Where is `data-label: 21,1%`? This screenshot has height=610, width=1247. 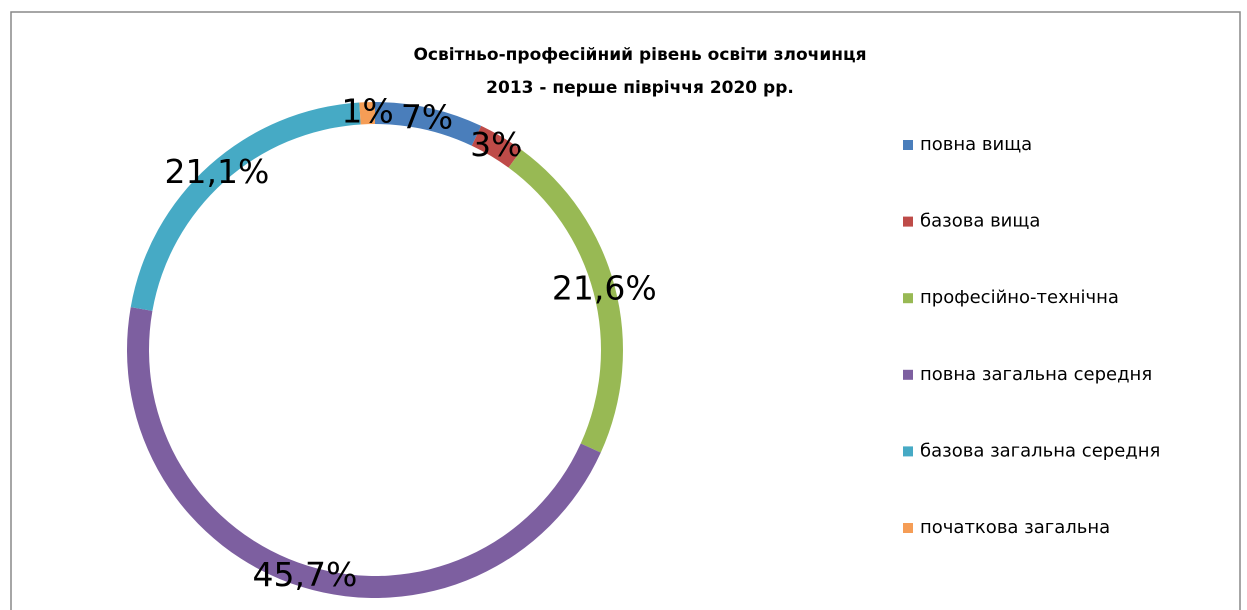 data-label: 21,1% is located at coordinates (217, 171).